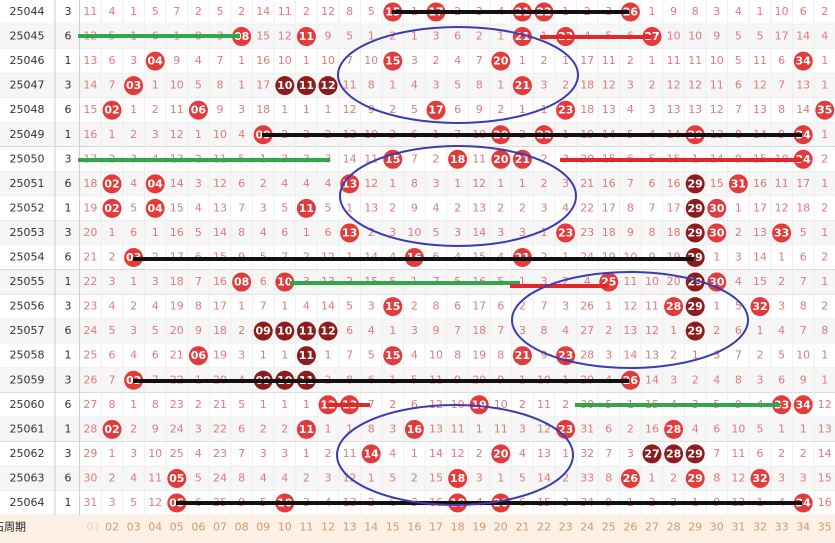 This screenshot has width=835, height=543. What do you see at coordinates (68, 453) in the screenshot?
I see `count: 3` at bounding box center [68, 453].